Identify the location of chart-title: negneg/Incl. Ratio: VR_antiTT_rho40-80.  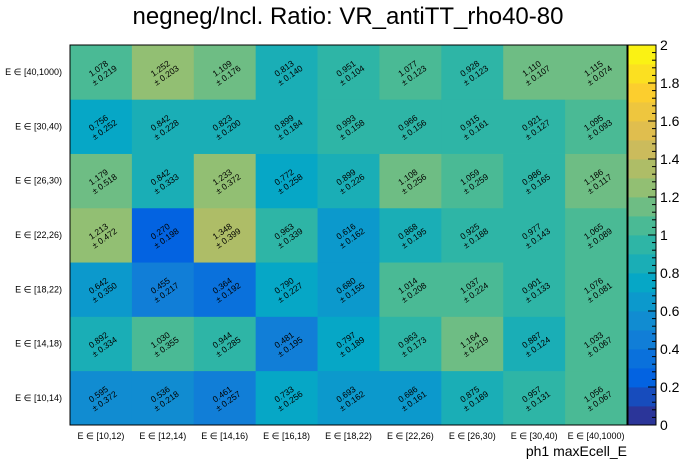
(348, 16).